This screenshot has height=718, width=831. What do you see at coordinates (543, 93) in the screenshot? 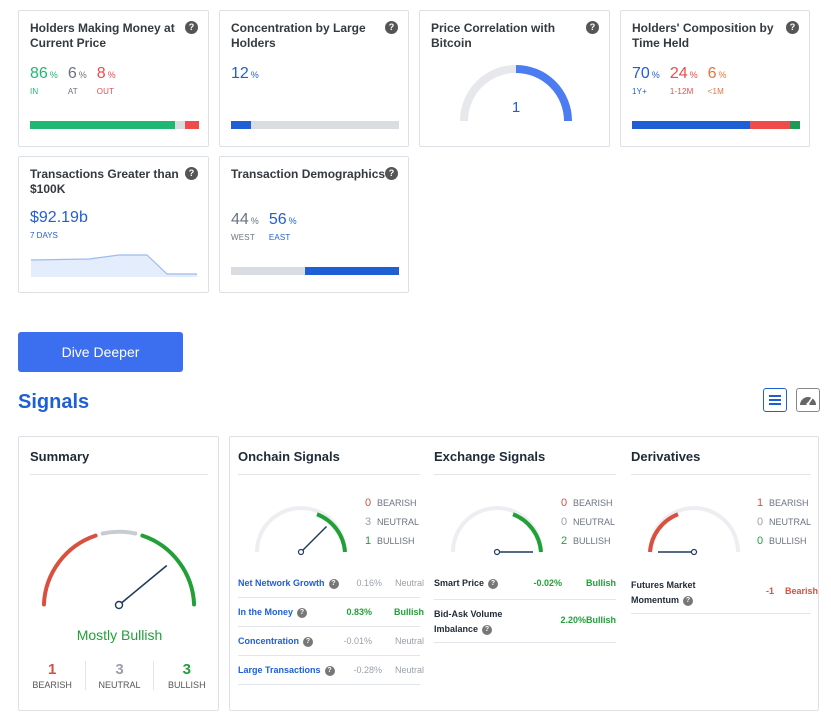
I see `gauge-fill` at bounding box center [543, 93].